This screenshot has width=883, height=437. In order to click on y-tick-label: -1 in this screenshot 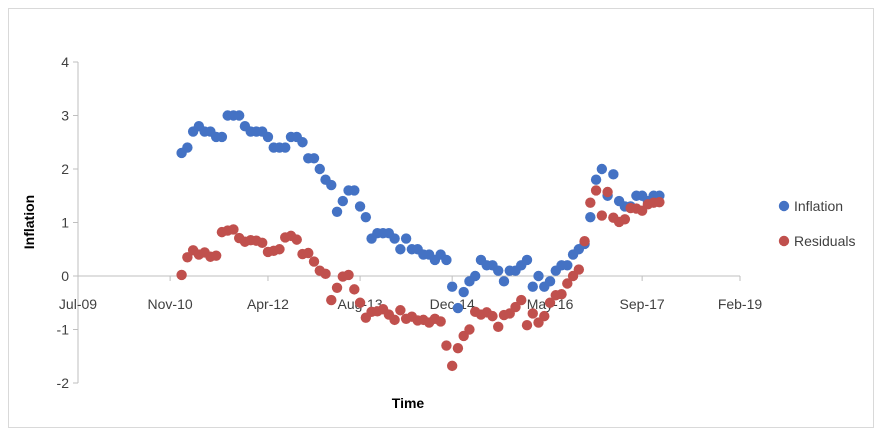, I will do `click(63, 330)`.